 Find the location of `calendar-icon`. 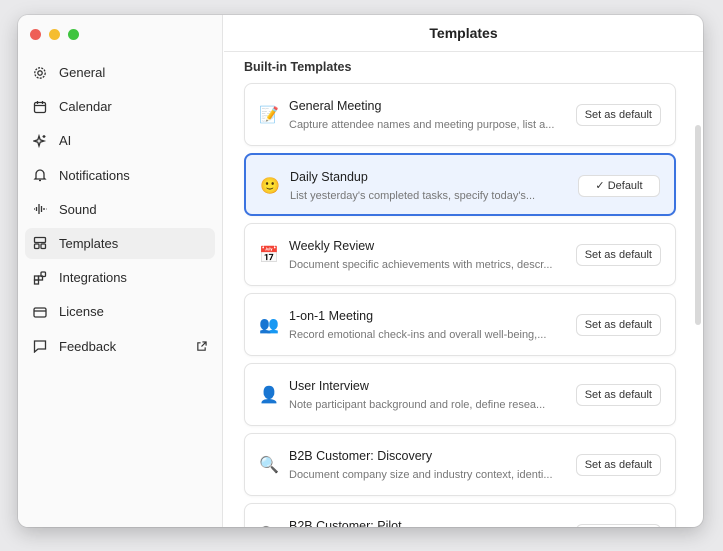

calendar-icon is located at coordinates (40, 106).